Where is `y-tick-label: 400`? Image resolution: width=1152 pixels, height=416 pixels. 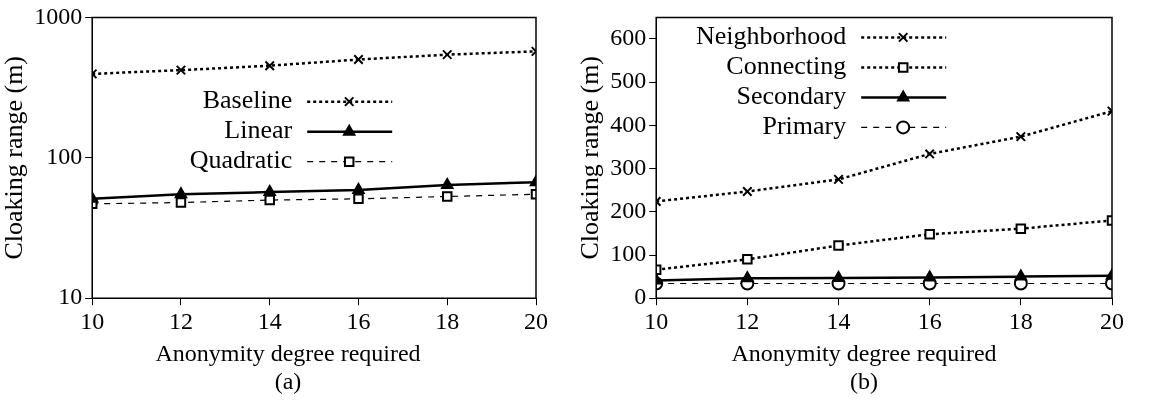 y-tick-label: 400 is located at coordinates (628, 123).